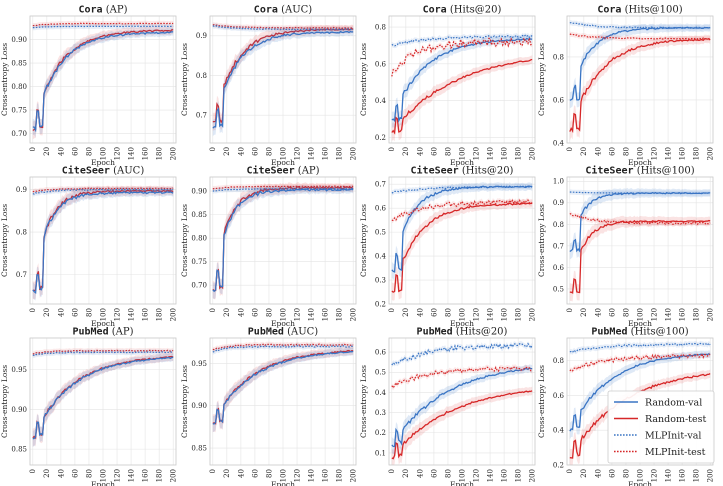  I want to click on y-tick-label: 0.1, so click(380, 453).